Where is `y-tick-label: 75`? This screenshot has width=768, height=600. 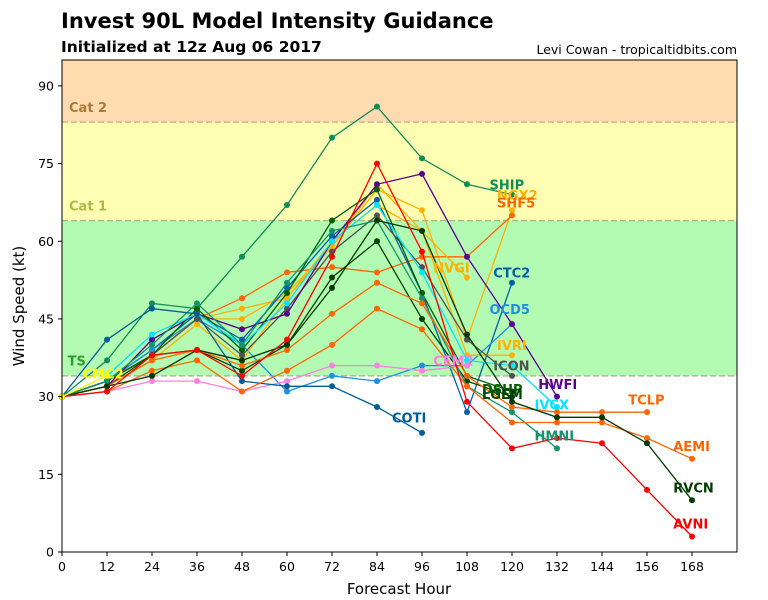
y-tick-label: 75 is located at coordinates (46, 163).